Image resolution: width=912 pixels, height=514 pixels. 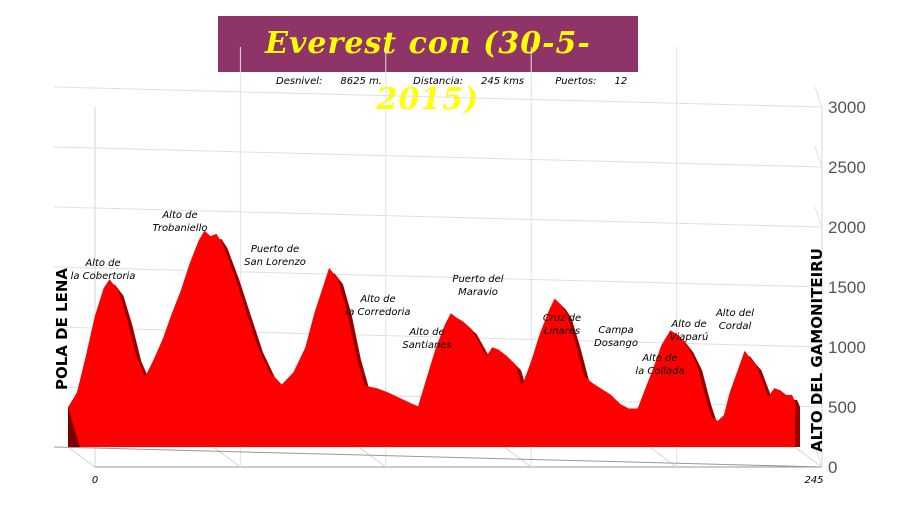 What do you see at coordinates (299, 81) in the screenshot?
I see `desnivel-label: Desnivel:` at bounding box center [299, 81].